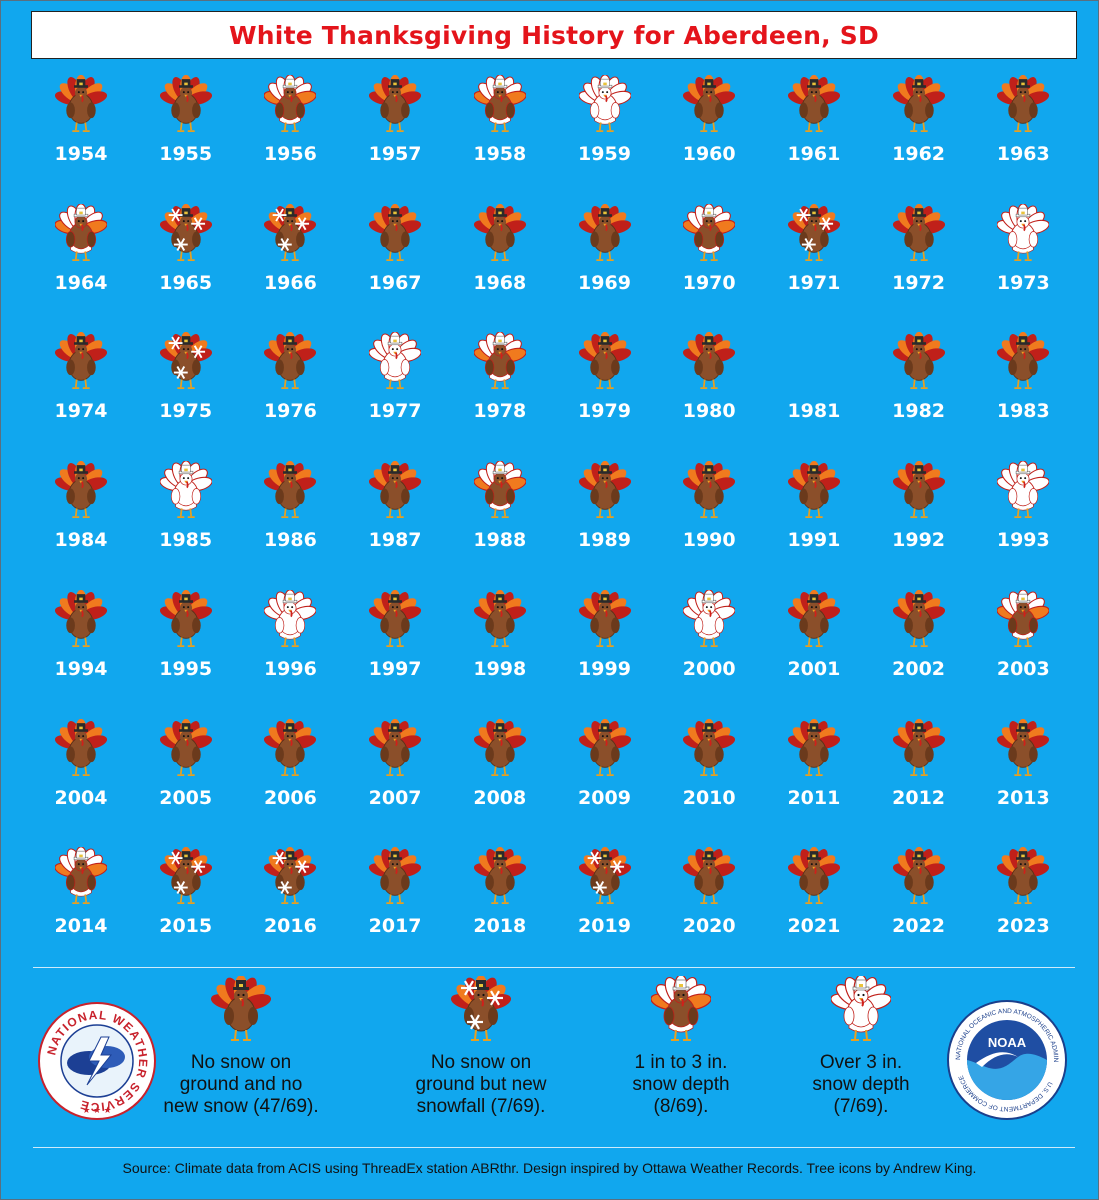 The width and height of the screenshot is (1099, 1200). I want to click on year-label: 2000, so click(709, 668).